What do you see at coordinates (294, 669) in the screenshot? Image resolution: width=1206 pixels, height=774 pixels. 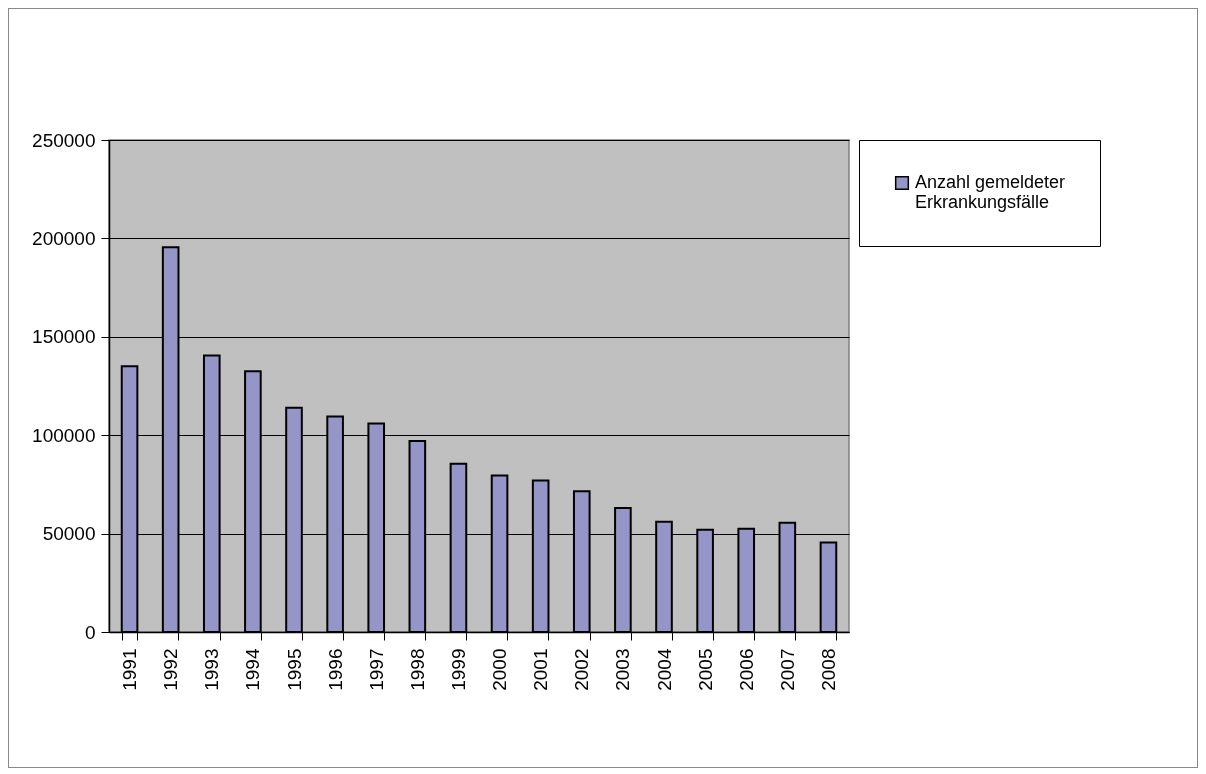 I see `x-tick-label: 1995` at bounding box center [294, 669].